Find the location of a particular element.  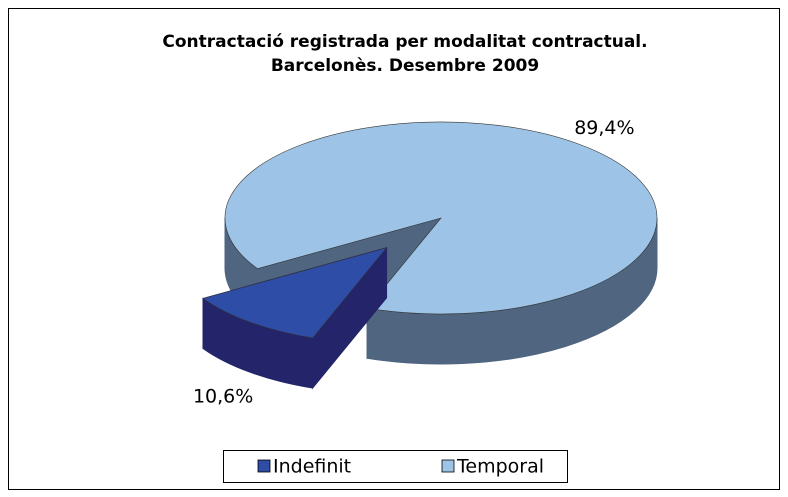

data-label: 89,4% is located at coordinates (604, 128).